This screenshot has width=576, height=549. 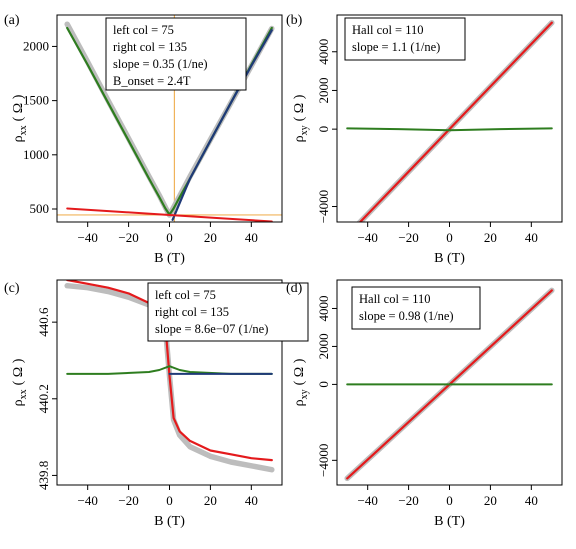 I want to click on y-tick-label: 439.8, so click(x=43, y=475).